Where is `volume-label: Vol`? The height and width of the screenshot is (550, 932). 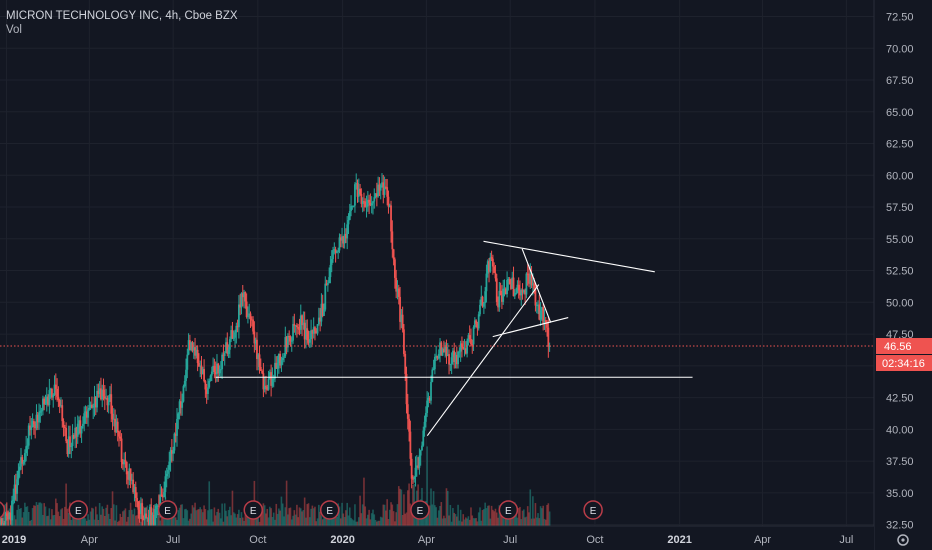
volume-label: Vol is located at coordinates (14, 30).